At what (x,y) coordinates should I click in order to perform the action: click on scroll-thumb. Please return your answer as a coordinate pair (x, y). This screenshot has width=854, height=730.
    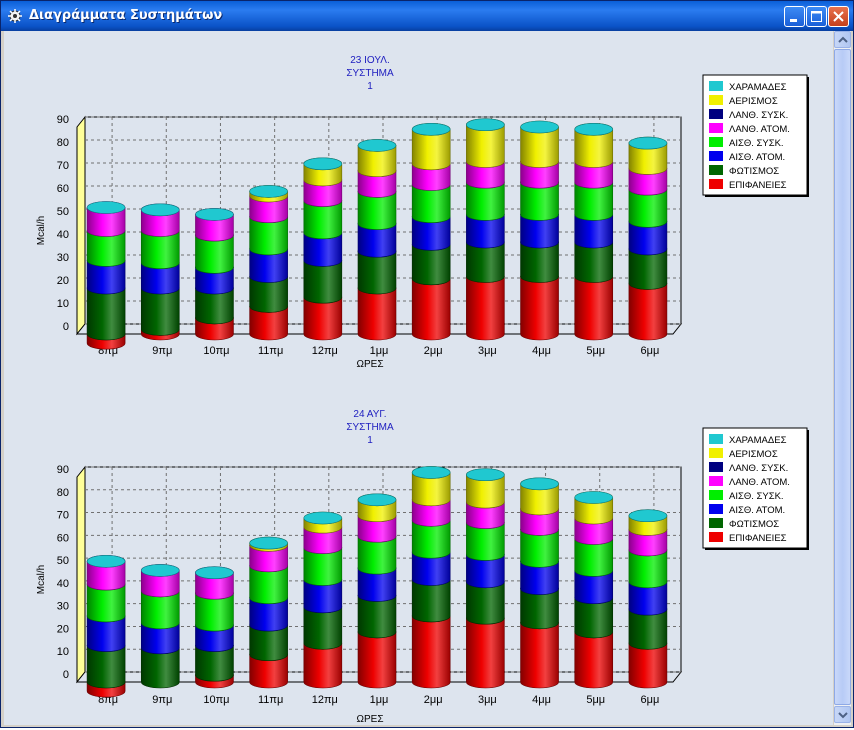
    Looking at the image, I should click on (842, 377).